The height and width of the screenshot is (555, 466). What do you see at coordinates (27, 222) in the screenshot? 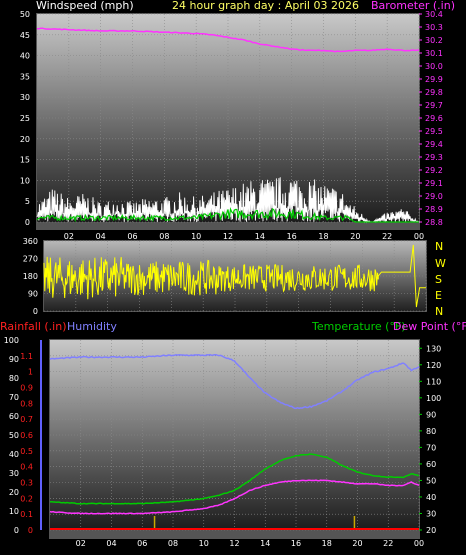
I see `windspeed-tick-label: 0` at bounding box center [27, 222].